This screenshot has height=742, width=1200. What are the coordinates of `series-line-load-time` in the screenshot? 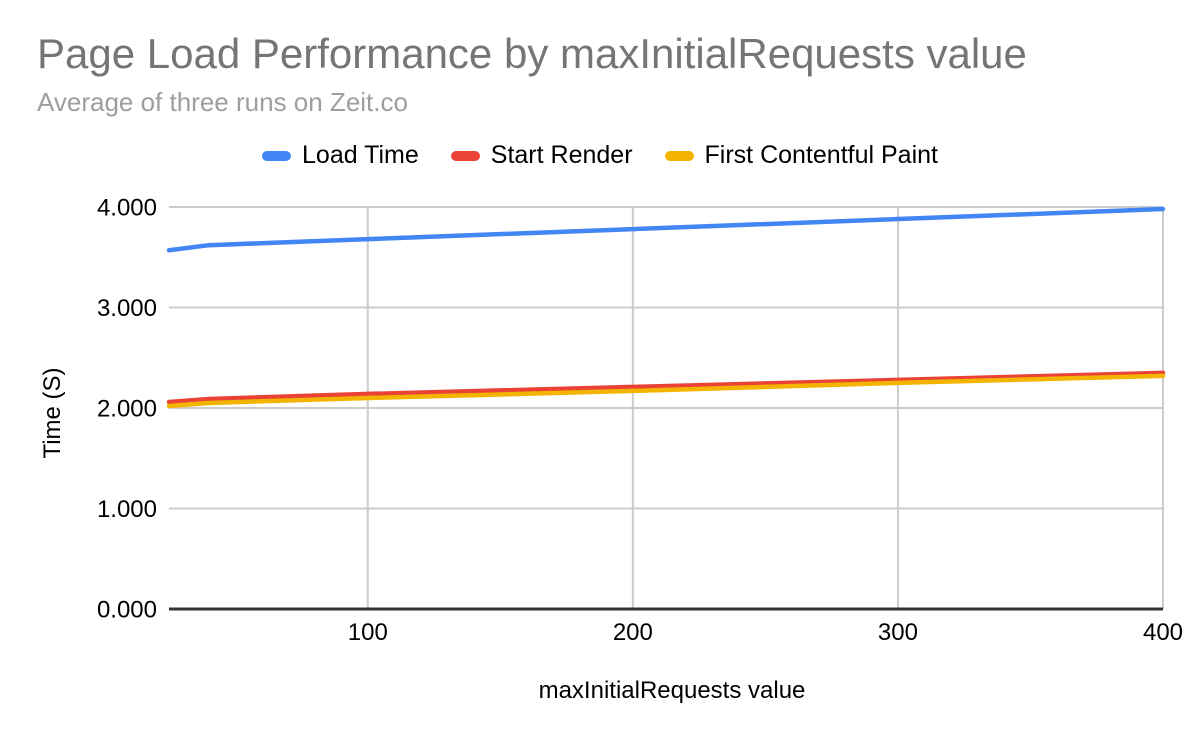 It's located at (666, 229).